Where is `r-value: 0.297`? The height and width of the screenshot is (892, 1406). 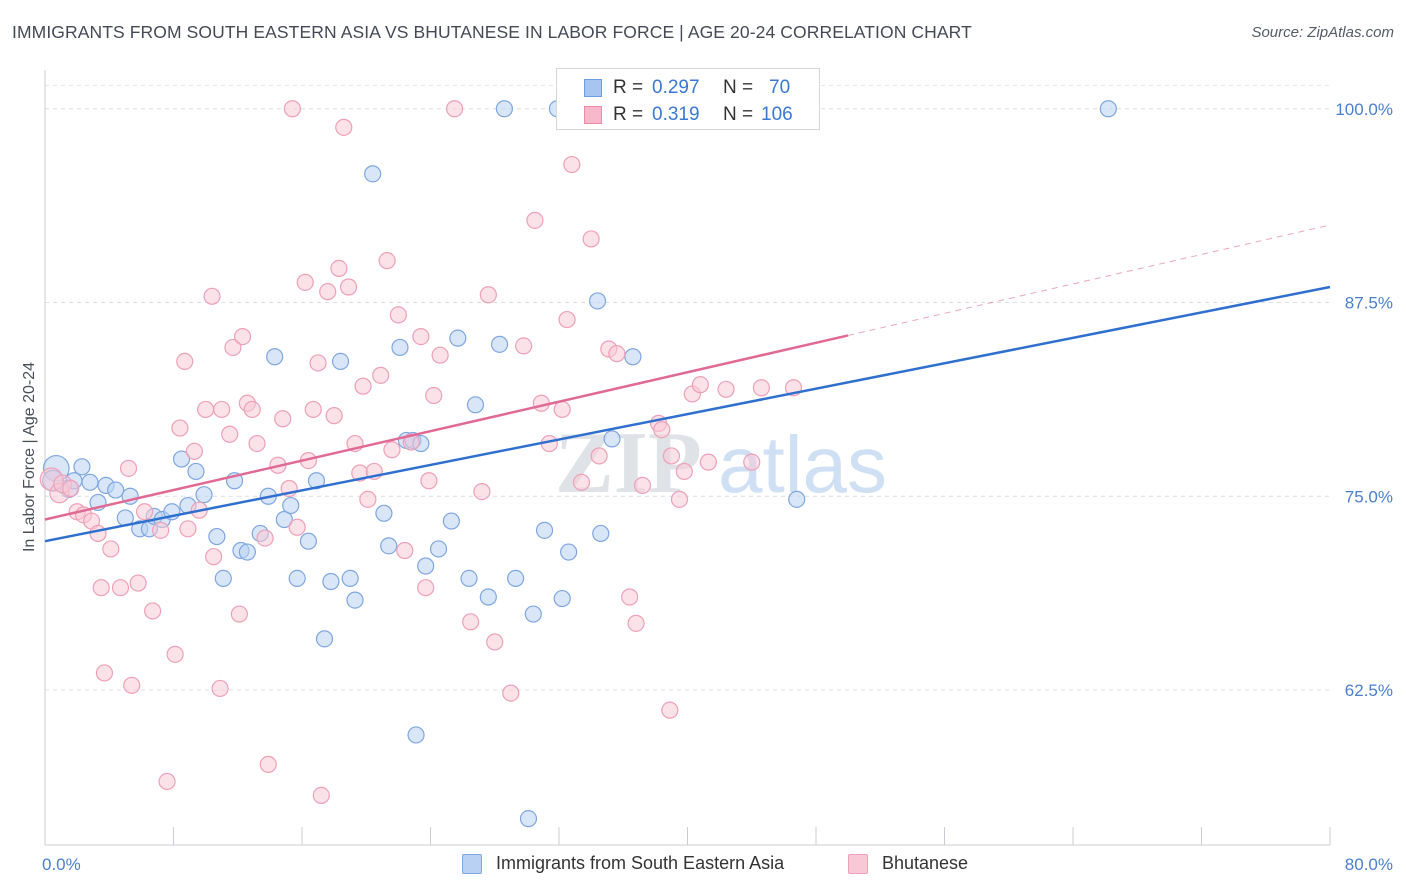 r-value: 0.297 is located at coordinates (676, 87).